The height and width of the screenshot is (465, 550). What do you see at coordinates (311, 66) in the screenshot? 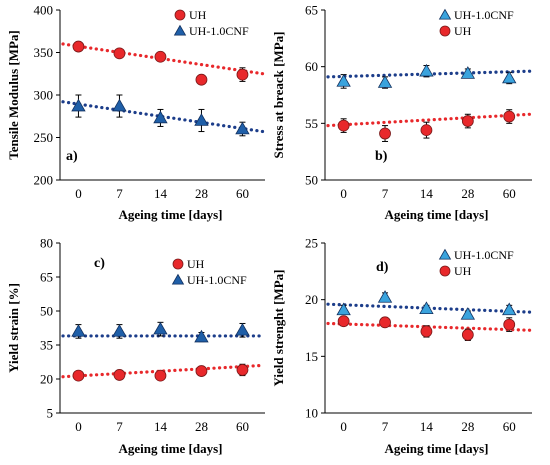
I see `y-tick-label: 60` at bounding box center [311, 66].